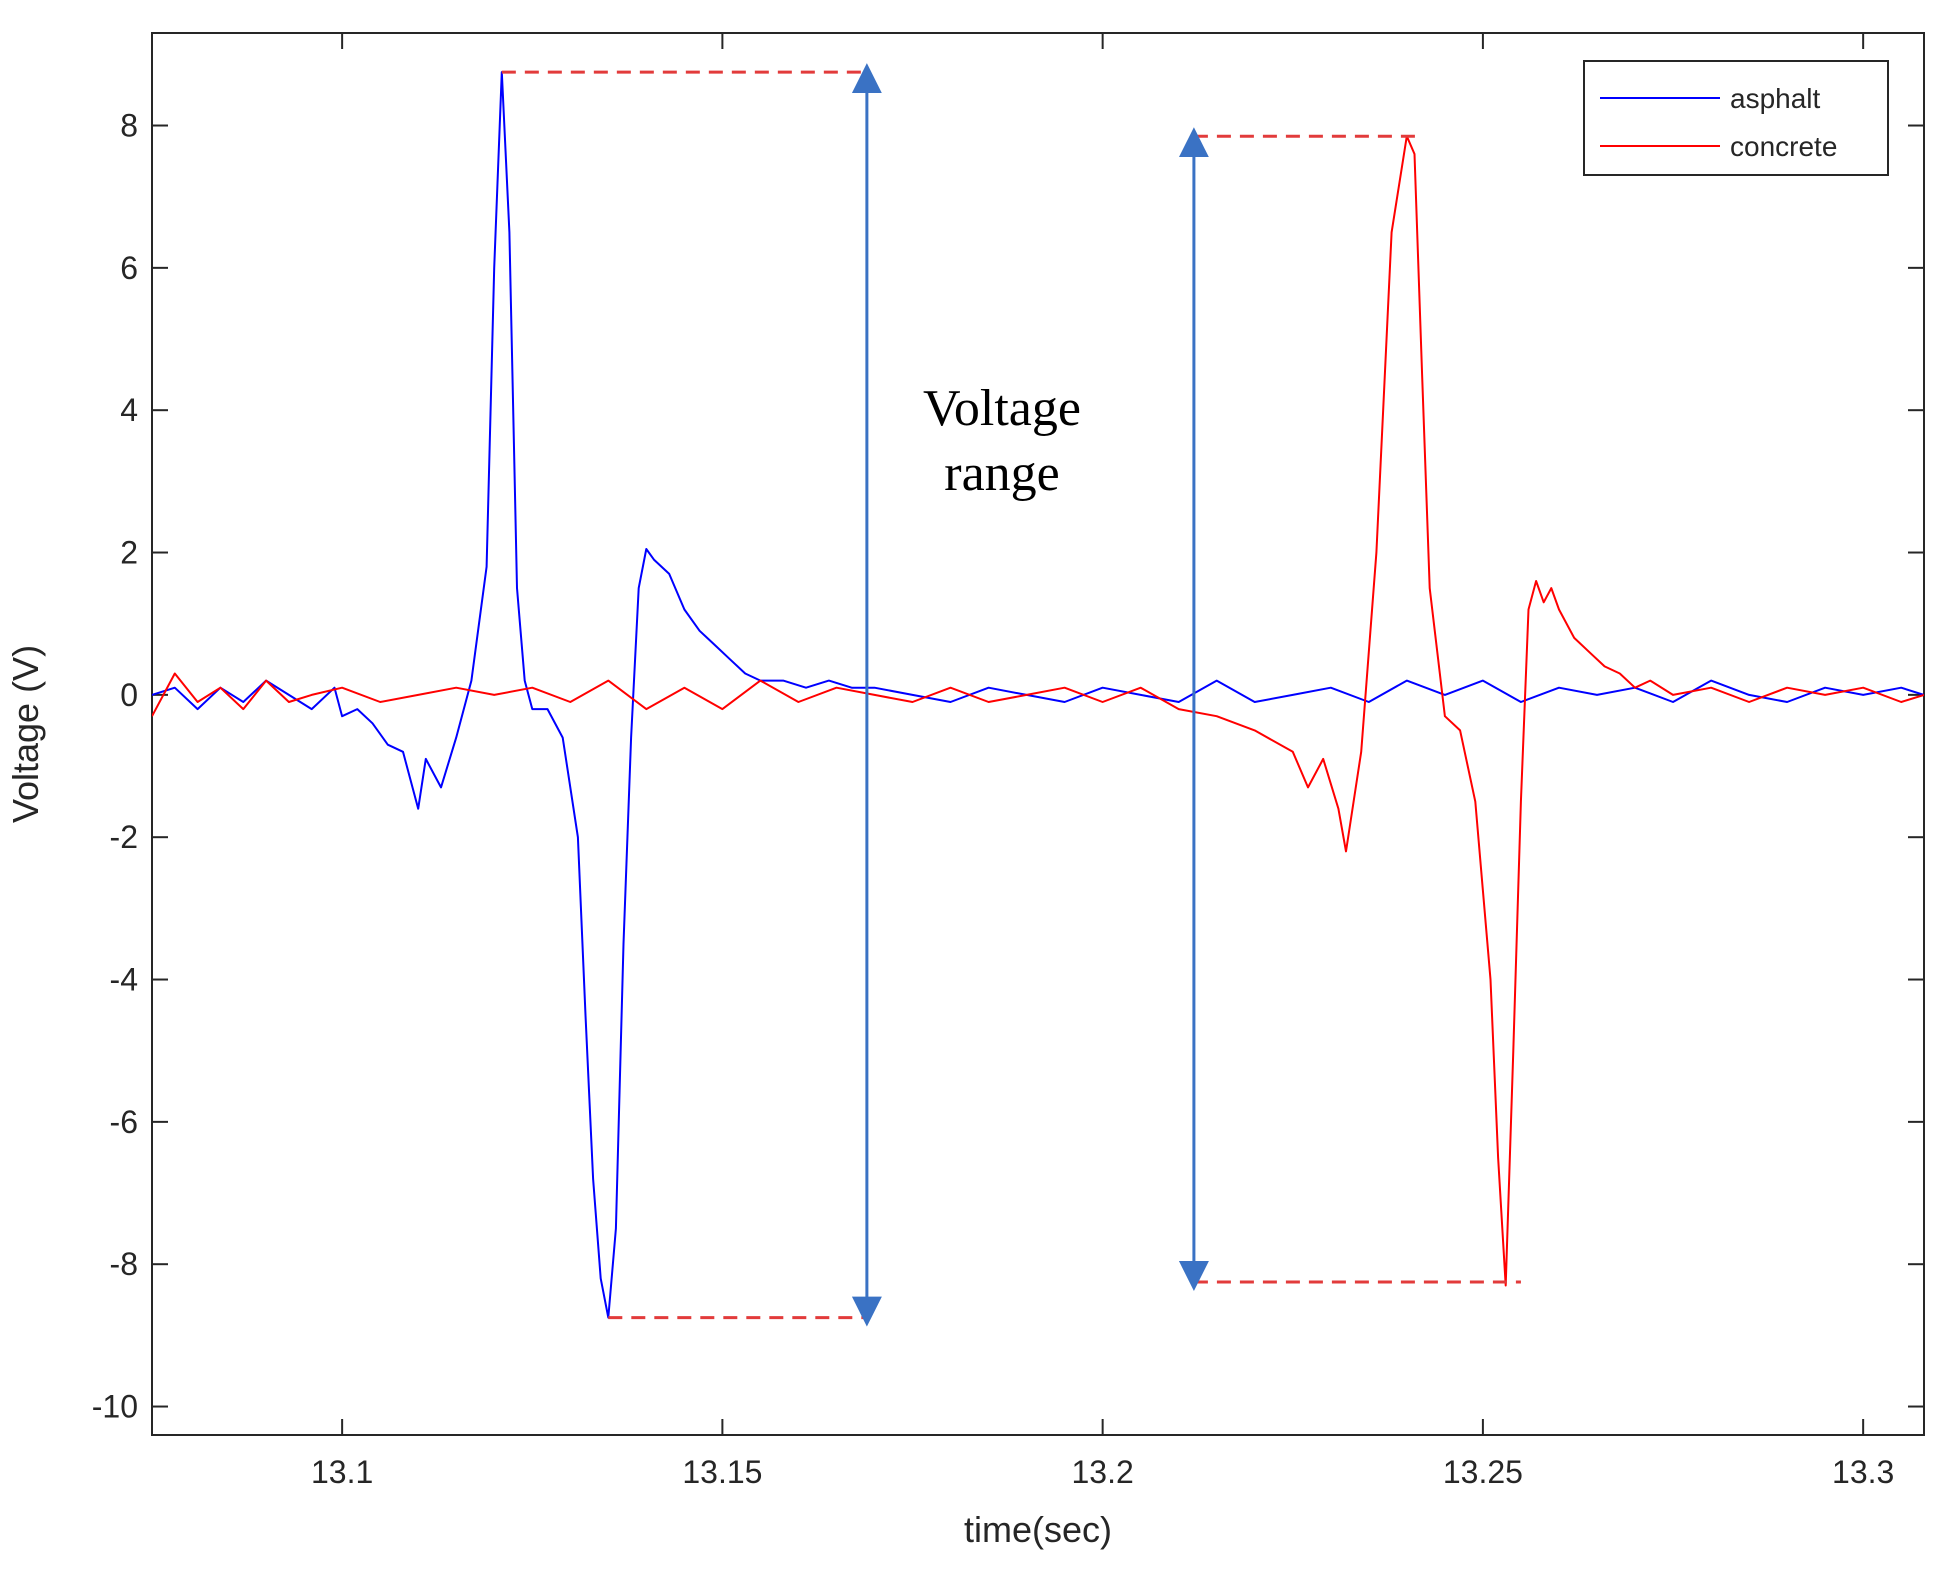  I want to click on legend-label-asphalt: asphalt, so click(1775, 98).